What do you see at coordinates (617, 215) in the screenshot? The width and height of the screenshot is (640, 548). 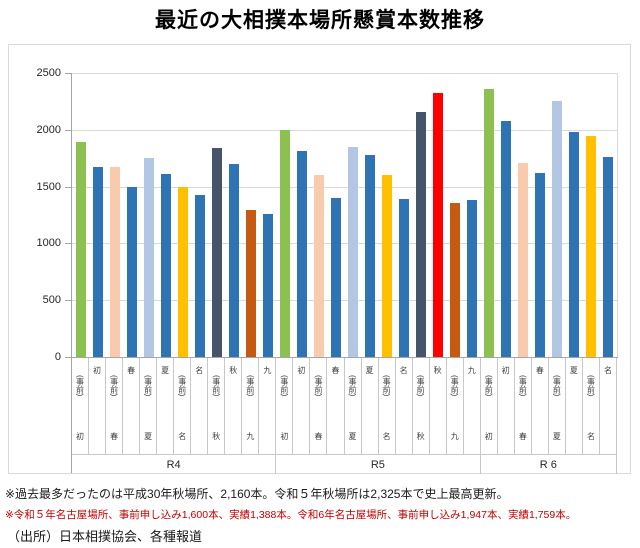 I see `plot-right-border` at bounding box center [617, 215].